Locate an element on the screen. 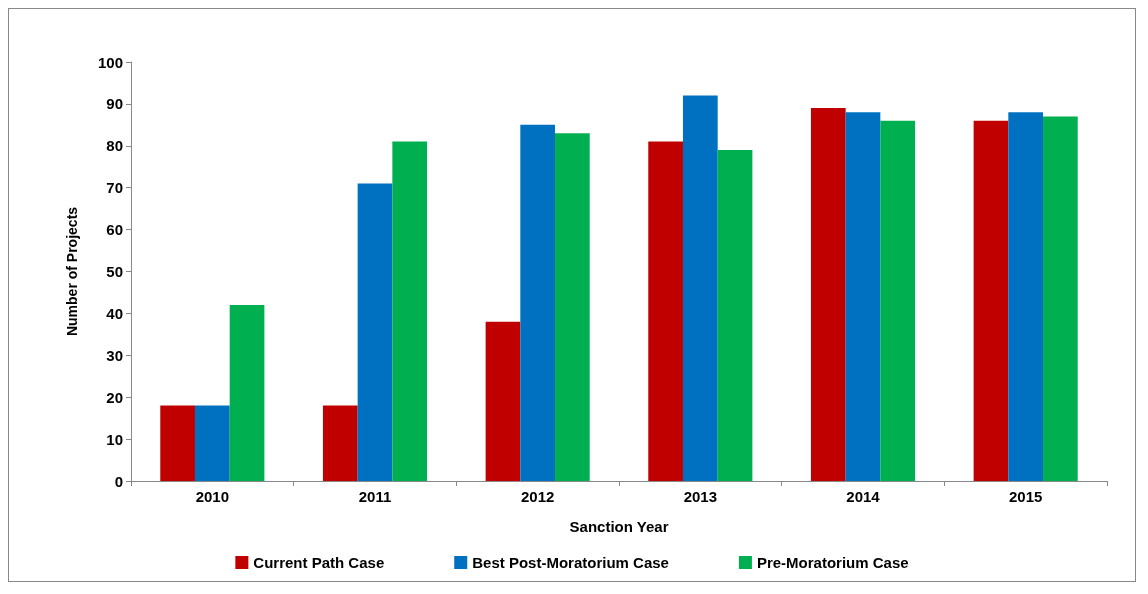  x-tick-label: 2011 is located at coordinates (375, 496).